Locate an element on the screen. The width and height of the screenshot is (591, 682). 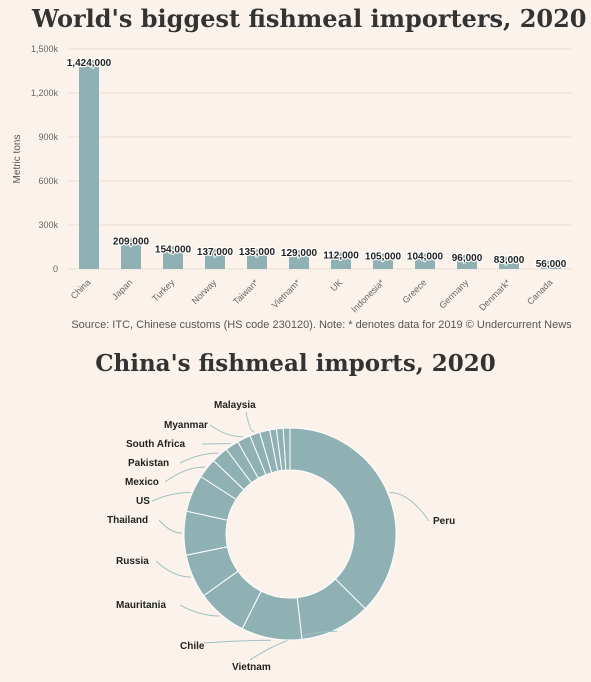
bar-value-label: 83,000 is located at coordinates (509, 260).